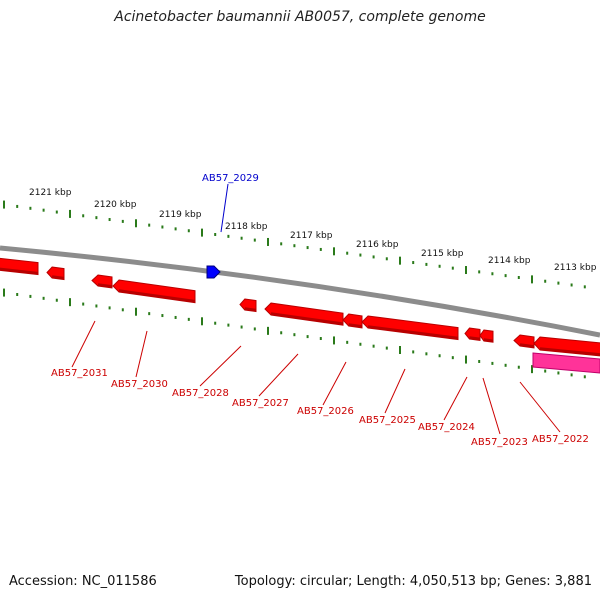 The height and width of the screenshot is (600, 600). Describe the element at coordinates (446, 427) in the screenshot. I see `gene-label: AB57_2024` at that location.